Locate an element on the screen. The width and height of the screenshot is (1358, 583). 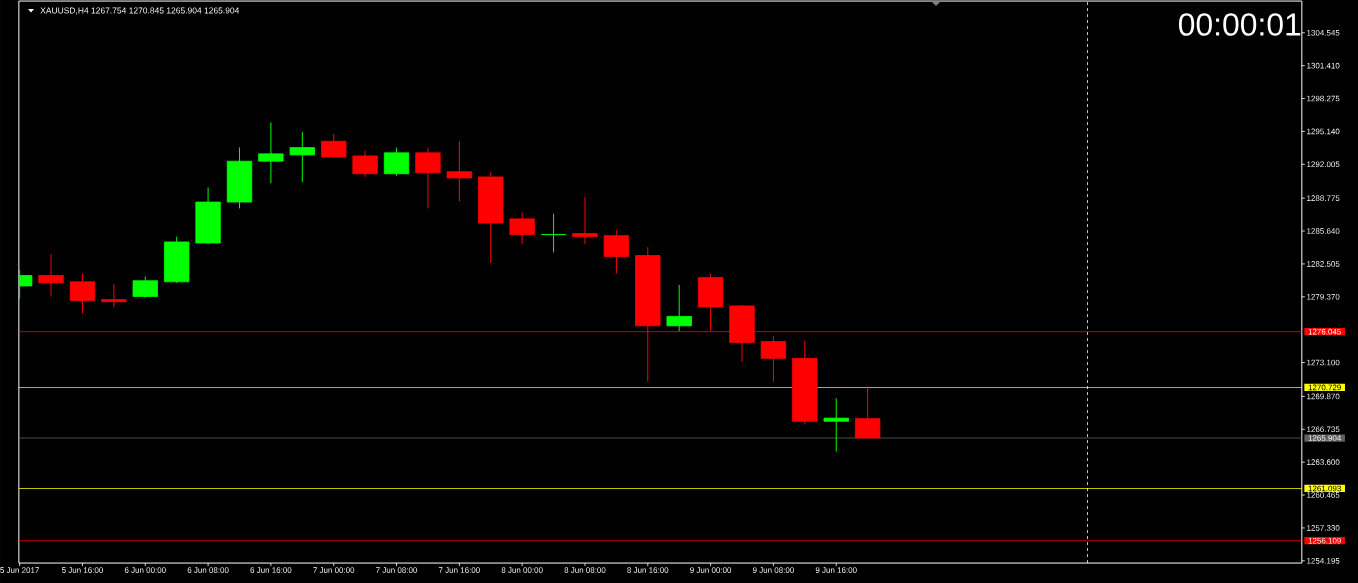
annotation: 00:00:01 is located at coordinates (1239, 24).